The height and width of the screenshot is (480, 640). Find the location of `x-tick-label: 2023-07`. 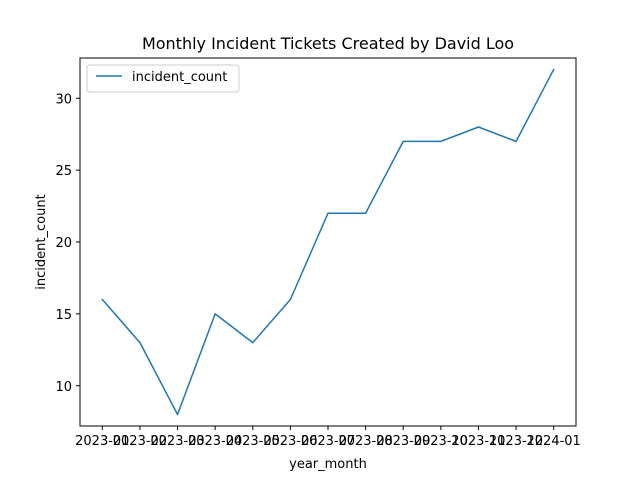

x-tick-label: 2023-07 is located at coordinates (328, 441).